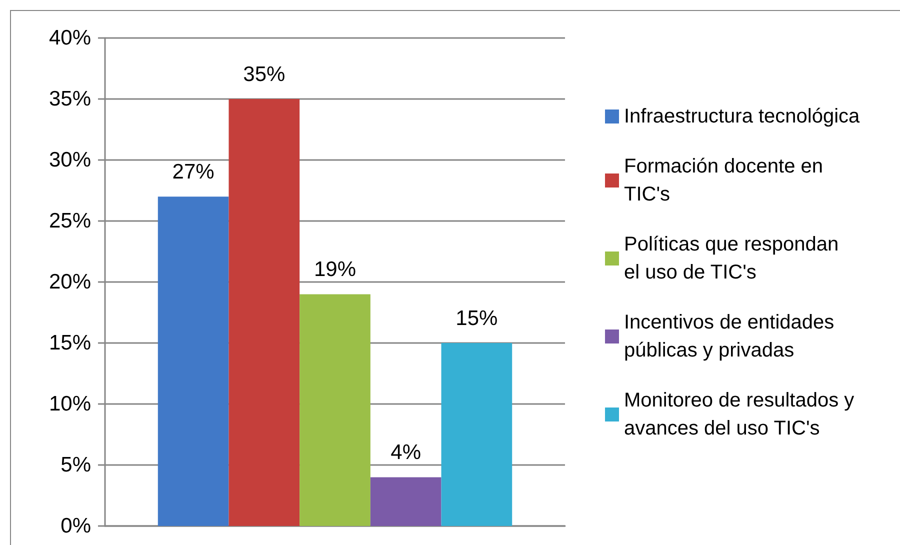  What do you see at coordinates (477, 318) in the screenshot?
I see `data-label: 15%` at bounding box center [477, 318].